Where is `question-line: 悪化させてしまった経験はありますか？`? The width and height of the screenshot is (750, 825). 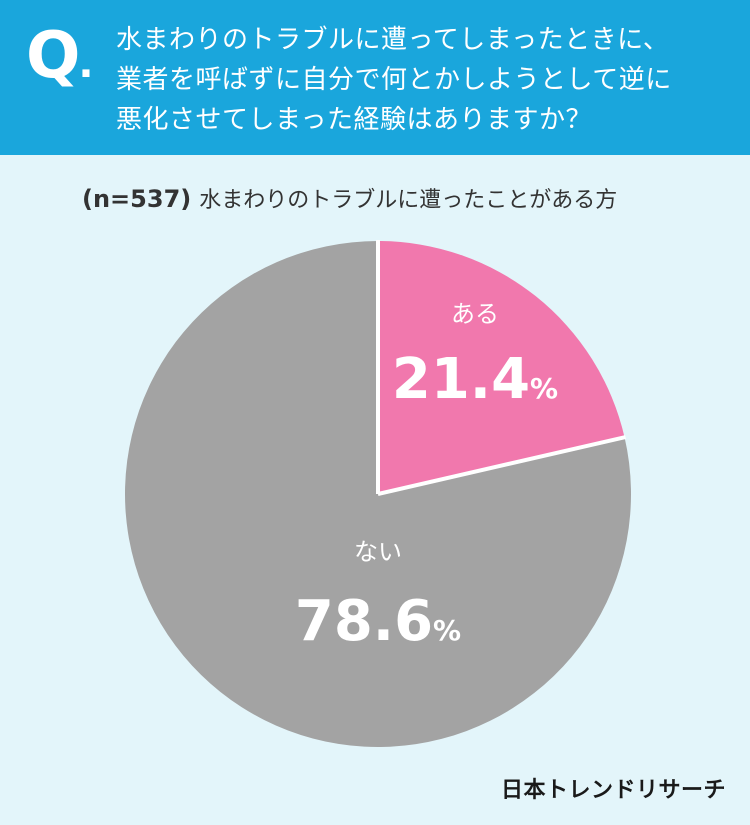 question-line: 悪化させてしまった経験はありますか？ is located at coordinates (354, 120).